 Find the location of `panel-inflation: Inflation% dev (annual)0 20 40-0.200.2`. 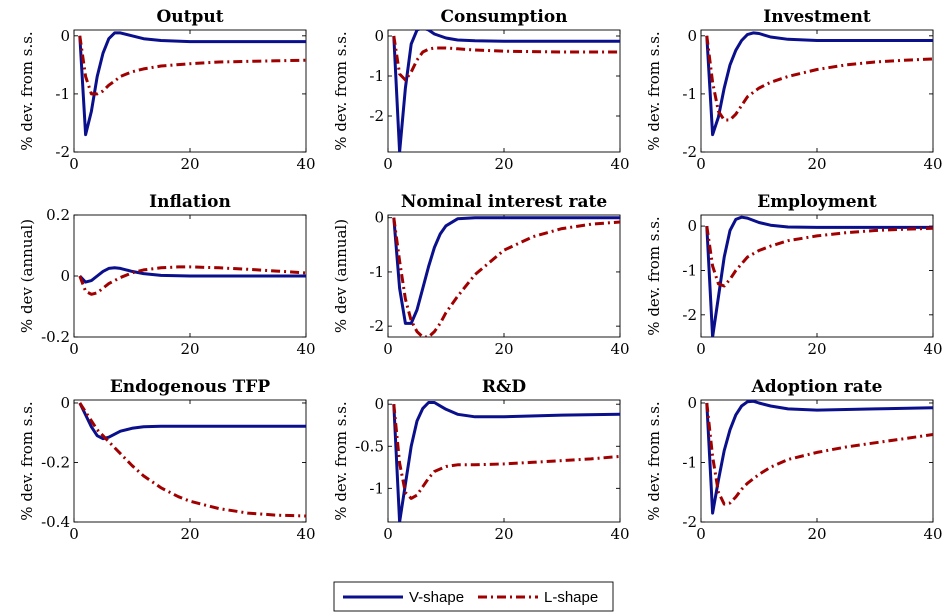

panel-inflation: Inflation% dev (annual)0 20 40-0.200.2 is located at coordinates (167, 275).